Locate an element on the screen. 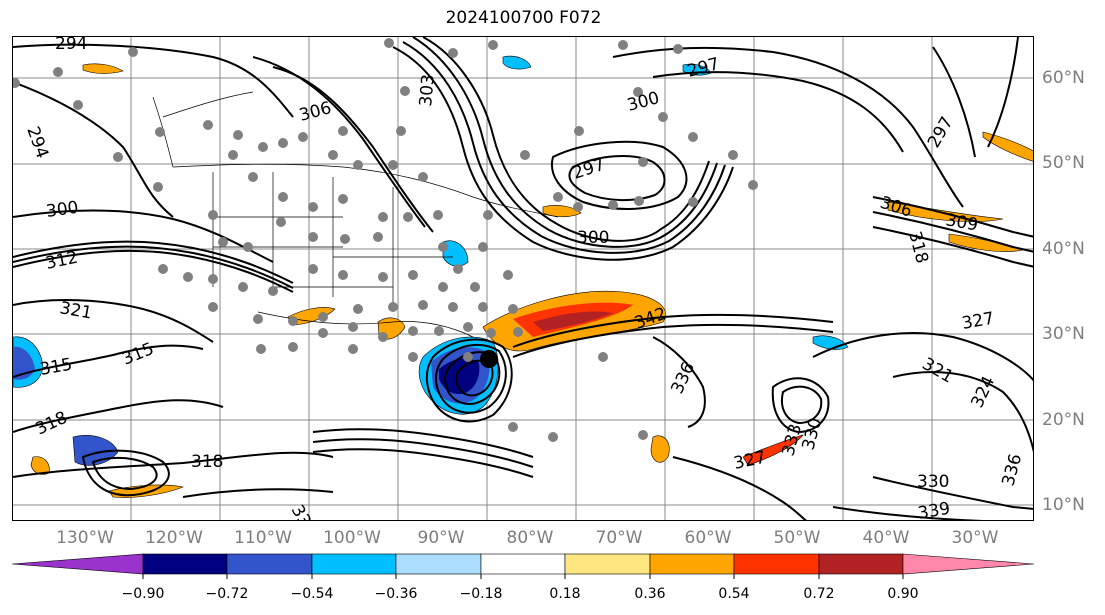 The height and width of the screenshot is (615, 1105). contour-label: 309 is located at coordinates (961, 222).